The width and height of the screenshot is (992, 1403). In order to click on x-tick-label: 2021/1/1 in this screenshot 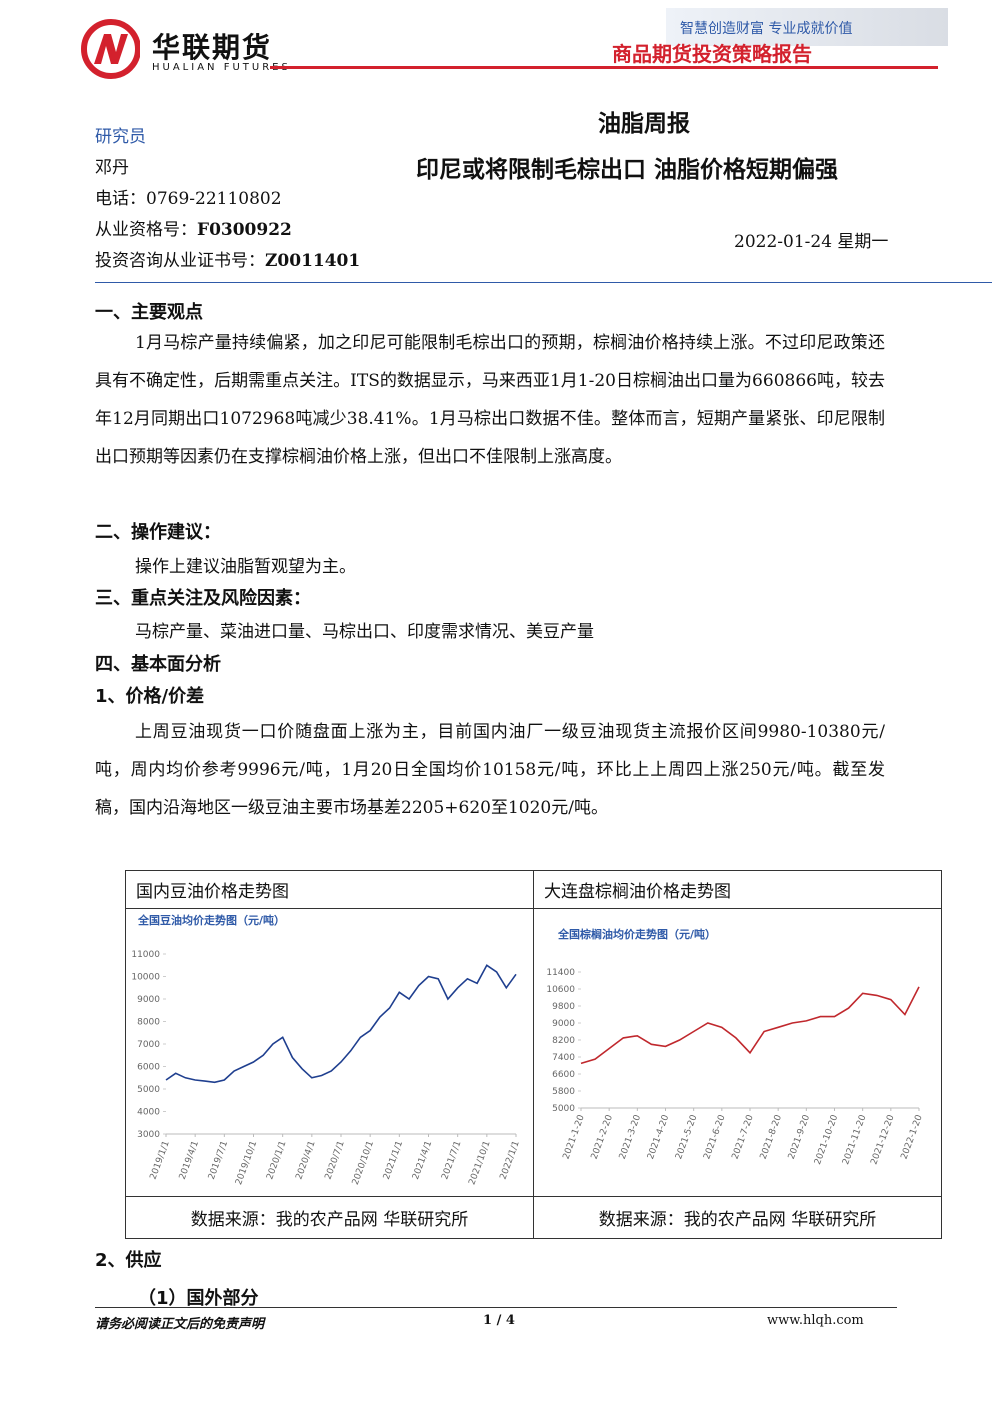, I will do `click(393, 1160)`.